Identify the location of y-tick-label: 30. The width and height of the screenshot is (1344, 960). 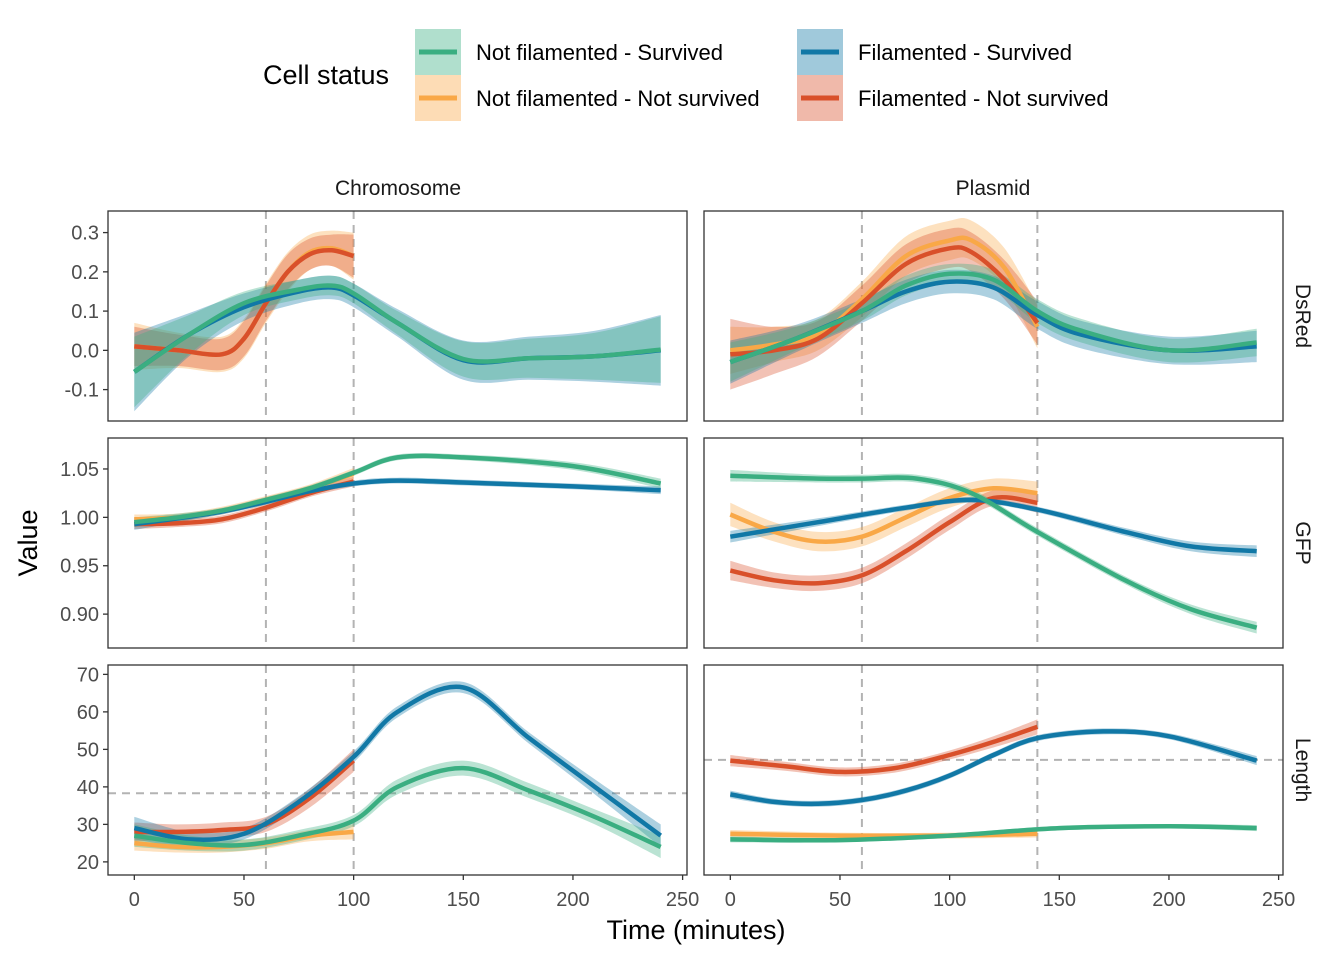
(88, 825).